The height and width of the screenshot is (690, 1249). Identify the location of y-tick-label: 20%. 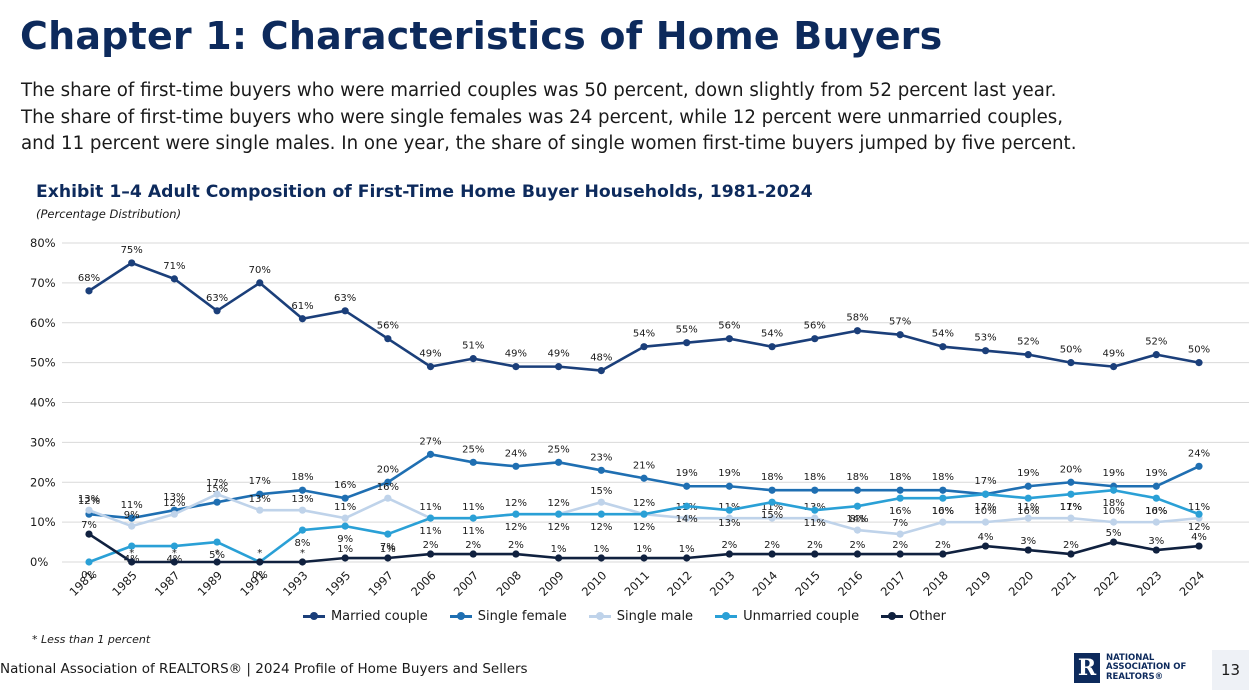
(43, 482).